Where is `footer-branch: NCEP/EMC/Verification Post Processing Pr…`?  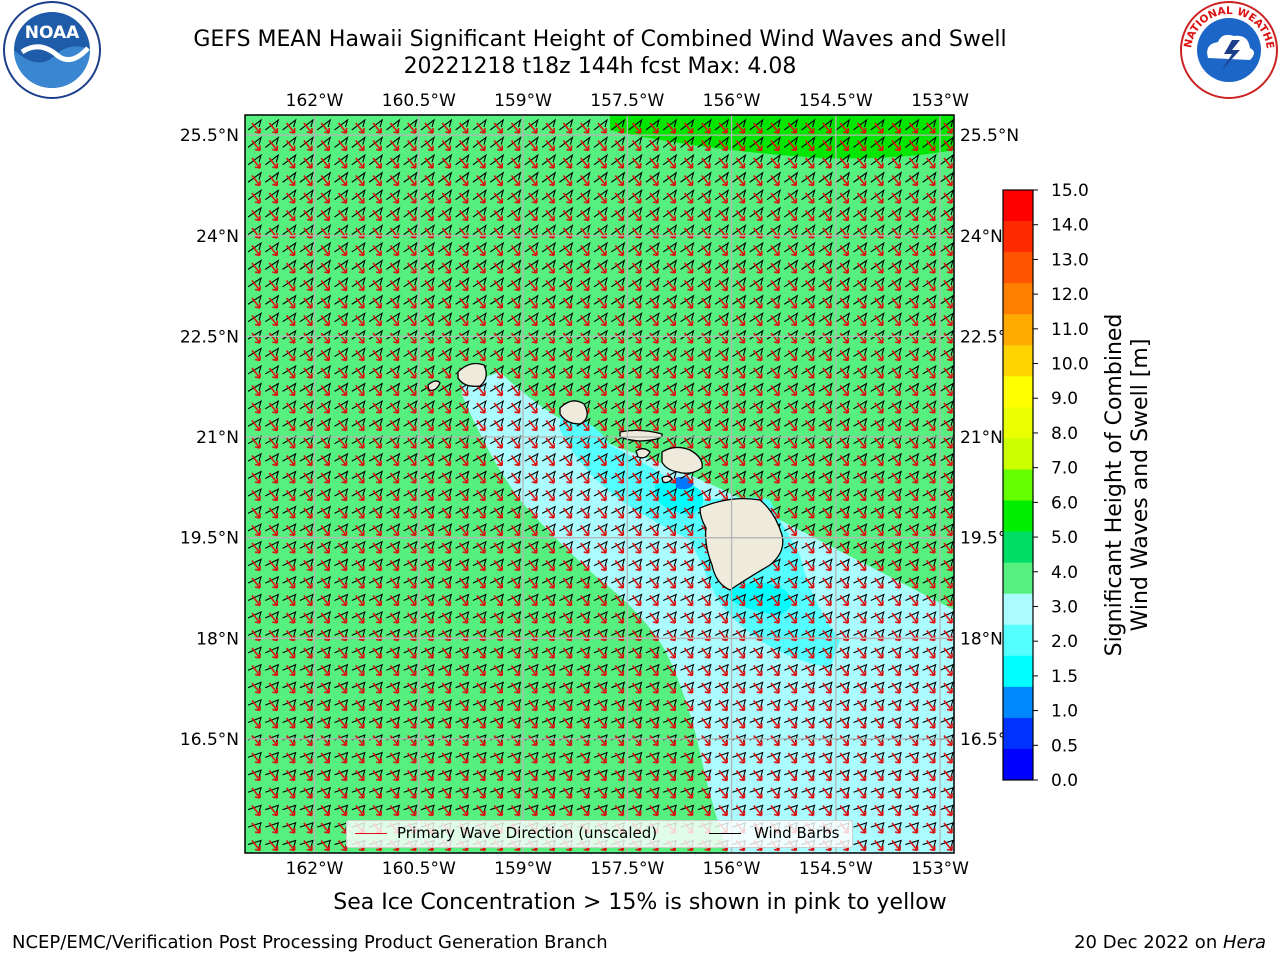
footer-branch: NCEP/EMC/Verification Post Processing Pr… is located at coordinates (310, 942).